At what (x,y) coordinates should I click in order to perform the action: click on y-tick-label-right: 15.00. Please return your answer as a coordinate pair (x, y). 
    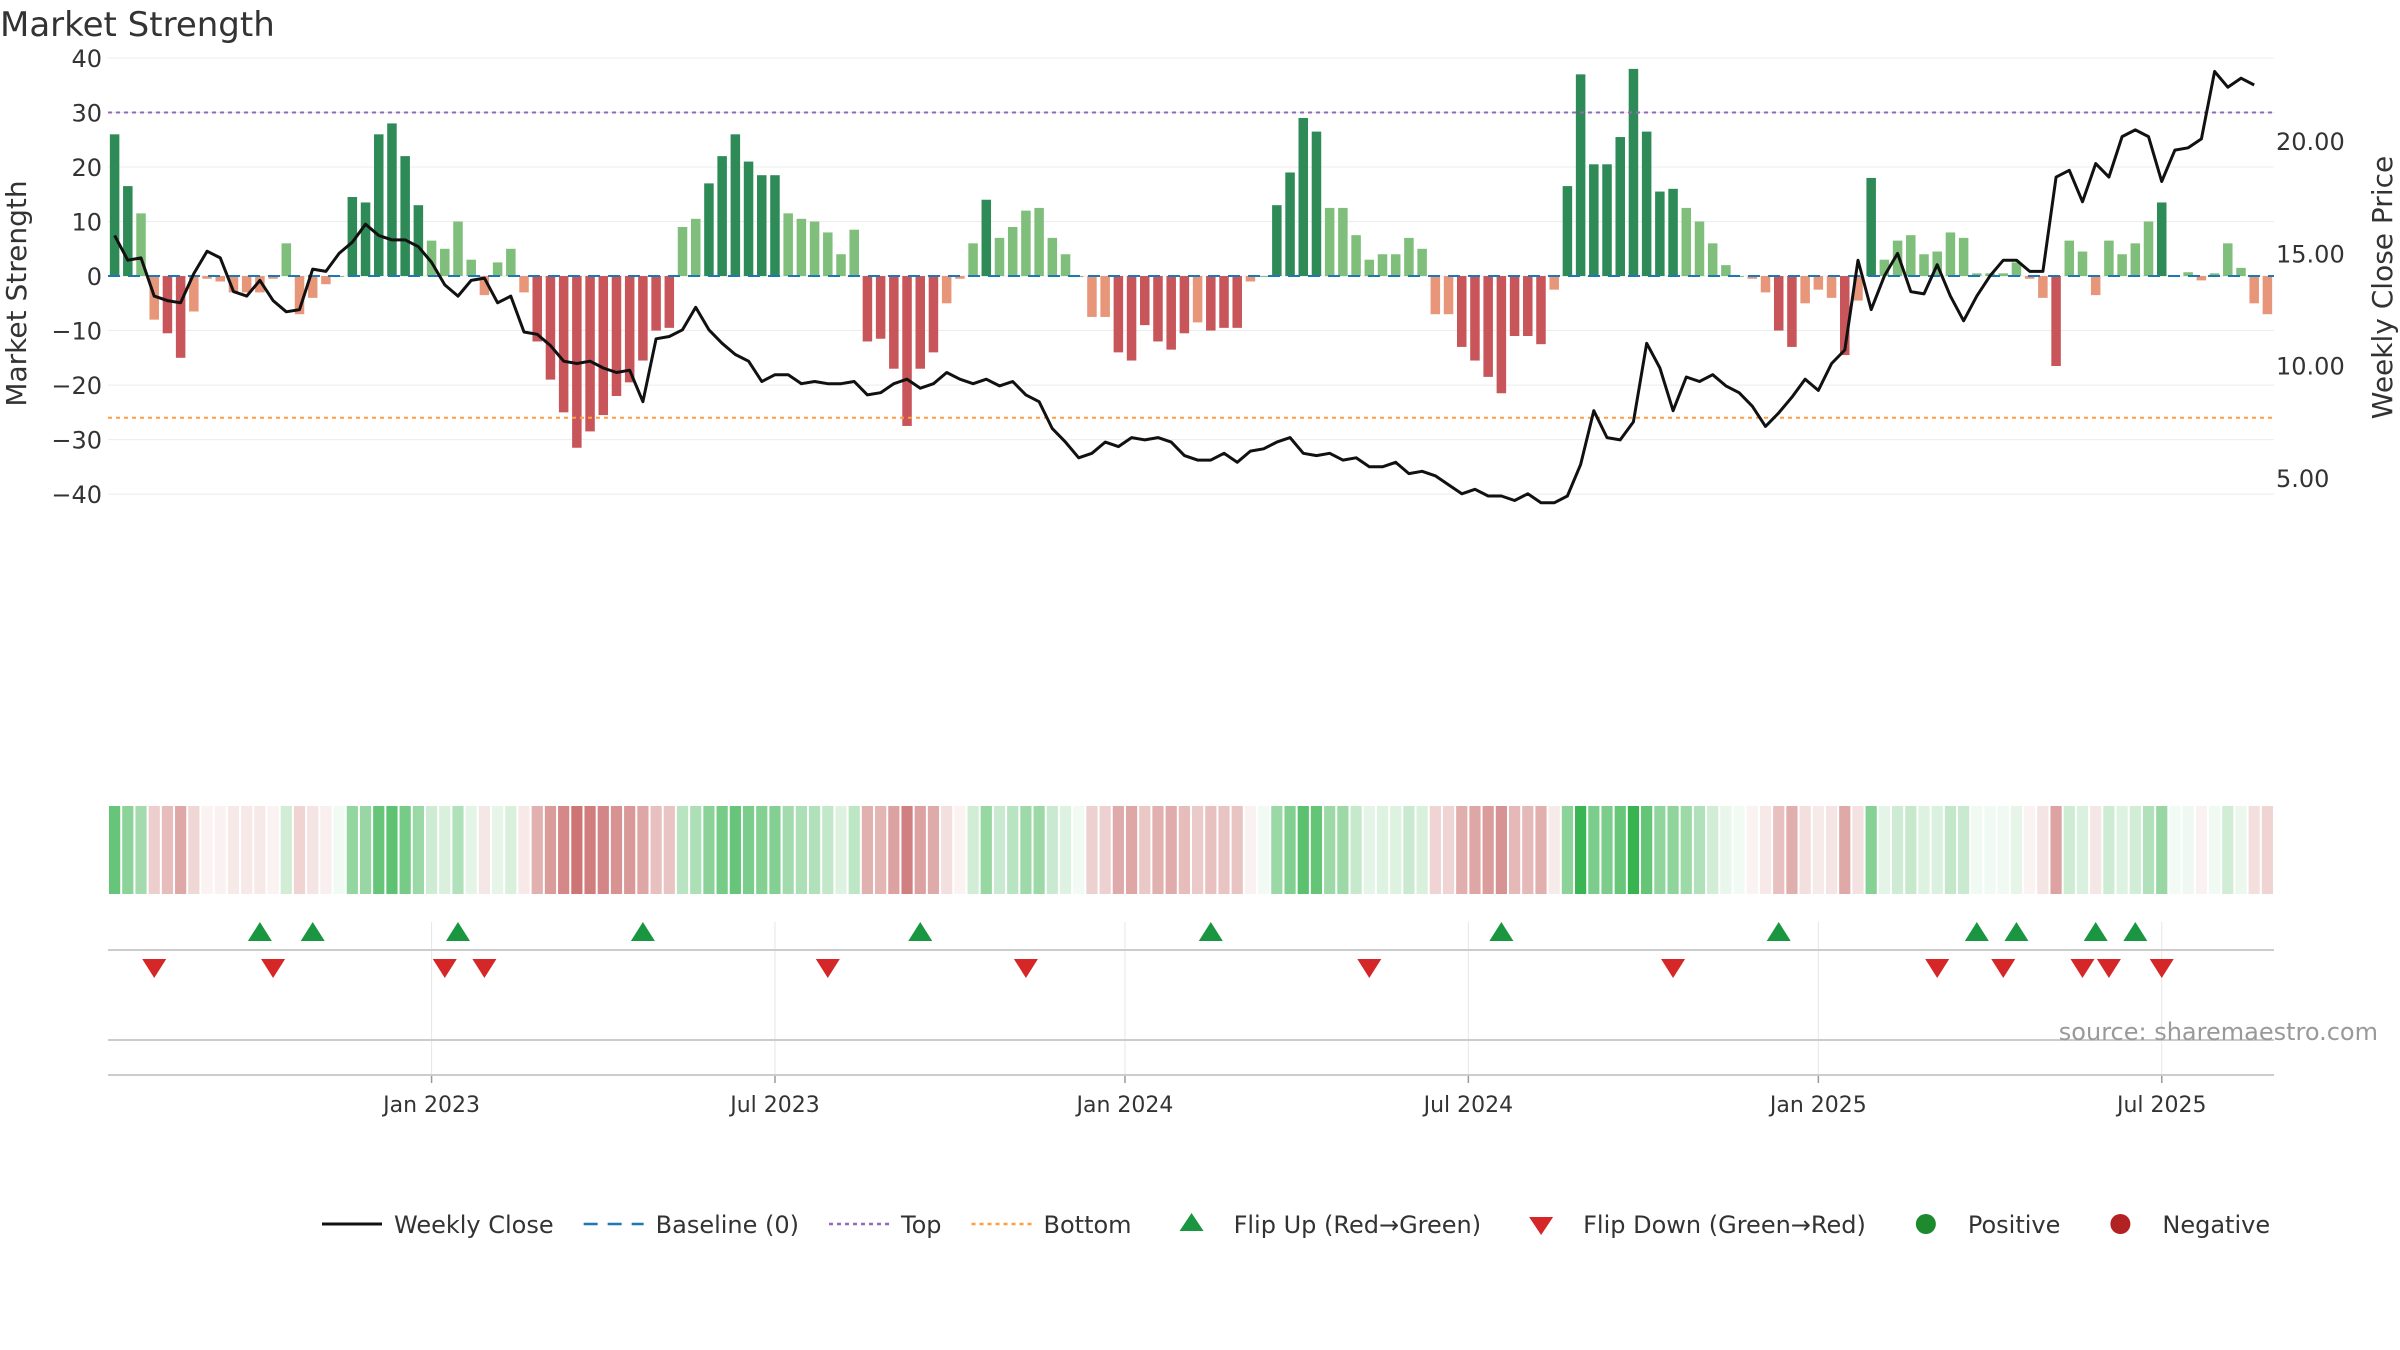
    Looking at the image, I should click on (2310, 254).